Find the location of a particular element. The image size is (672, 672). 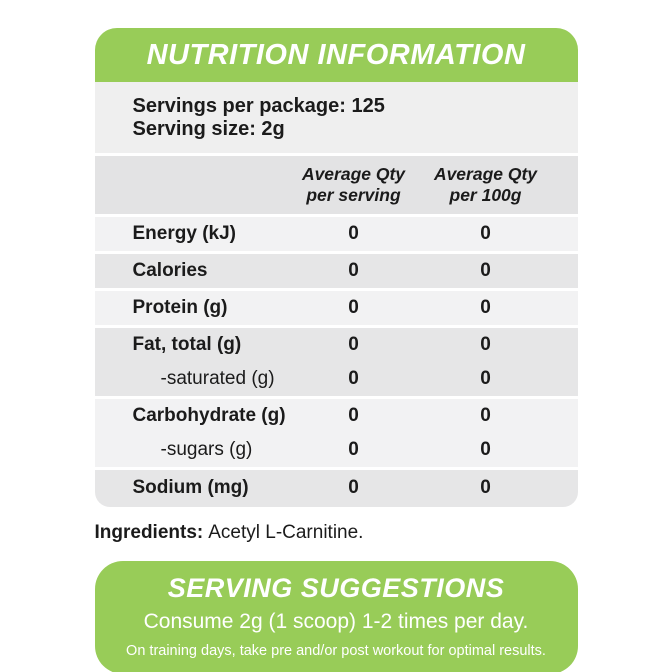

table-row-energy: Energy (kJ) 0 0 is located at coordinates (336, 233).